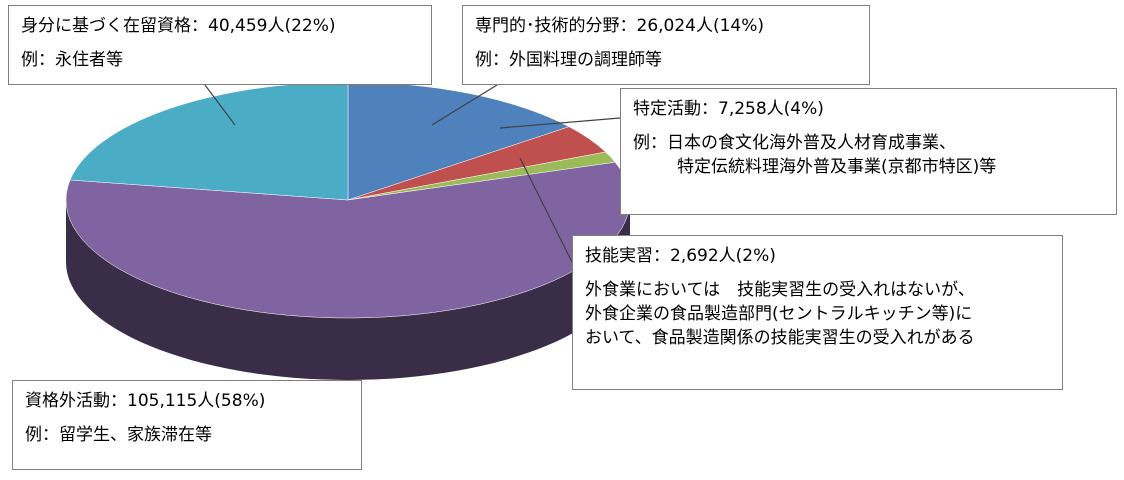  What do you see at coordinates (817, 256) in the screenshot?
I see `callout-title: 技能実習：2,692人(2%)` at bounding box center [817, 256].